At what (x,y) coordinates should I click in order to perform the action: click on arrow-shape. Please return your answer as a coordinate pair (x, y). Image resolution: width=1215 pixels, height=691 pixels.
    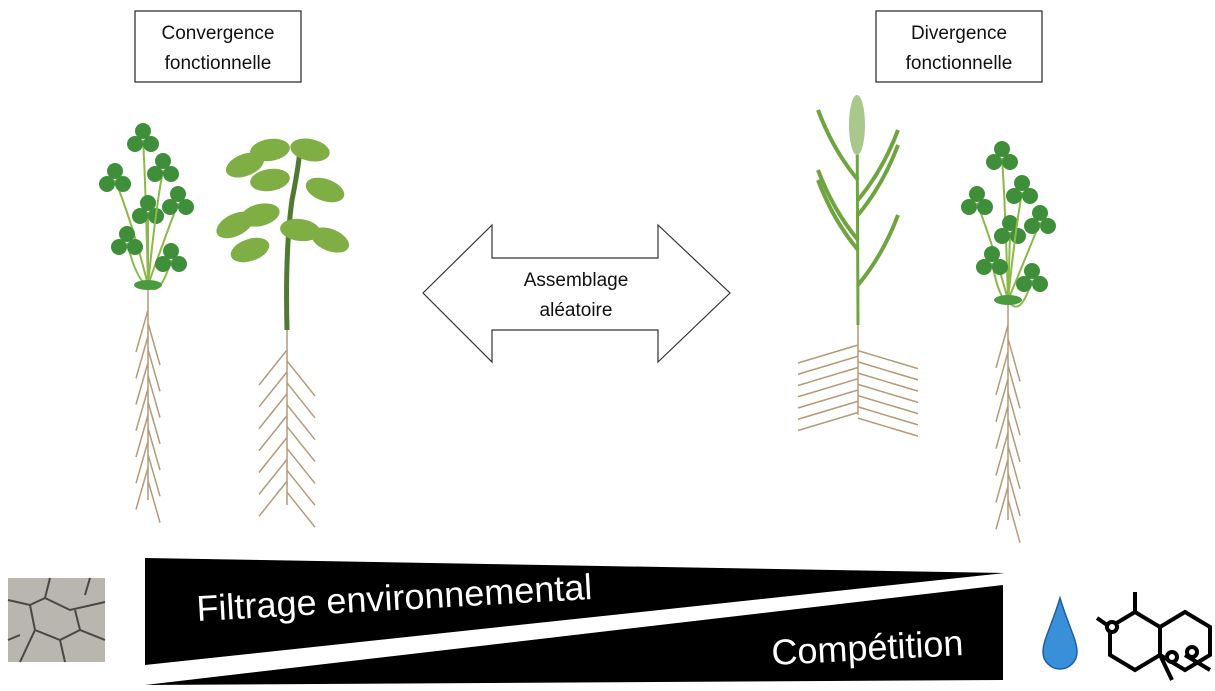
    Looking at the image, I should click on (576, 293).